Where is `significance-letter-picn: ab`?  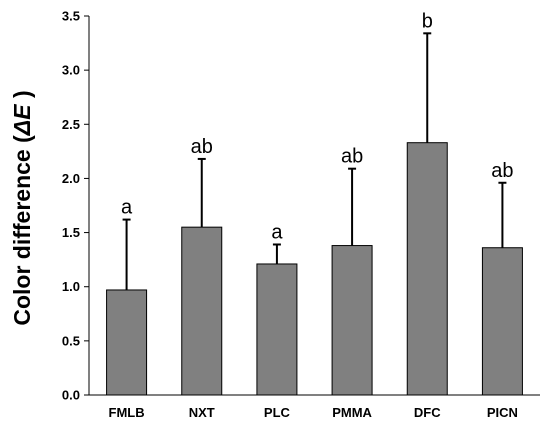 significance-letter-picn: ab is located at coordinates (502, 171).